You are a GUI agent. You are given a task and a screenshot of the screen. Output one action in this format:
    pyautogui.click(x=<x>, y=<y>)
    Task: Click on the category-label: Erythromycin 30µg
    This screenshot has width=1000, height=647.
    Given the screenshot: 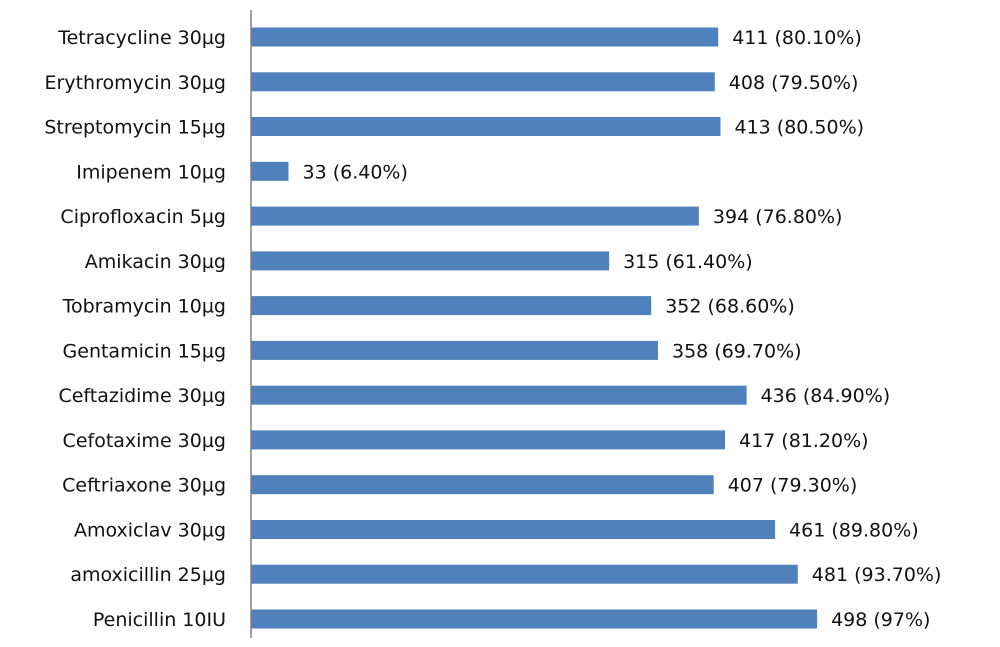 What is the action you would take?
    pyautogui.click(x=135, y=83)
    